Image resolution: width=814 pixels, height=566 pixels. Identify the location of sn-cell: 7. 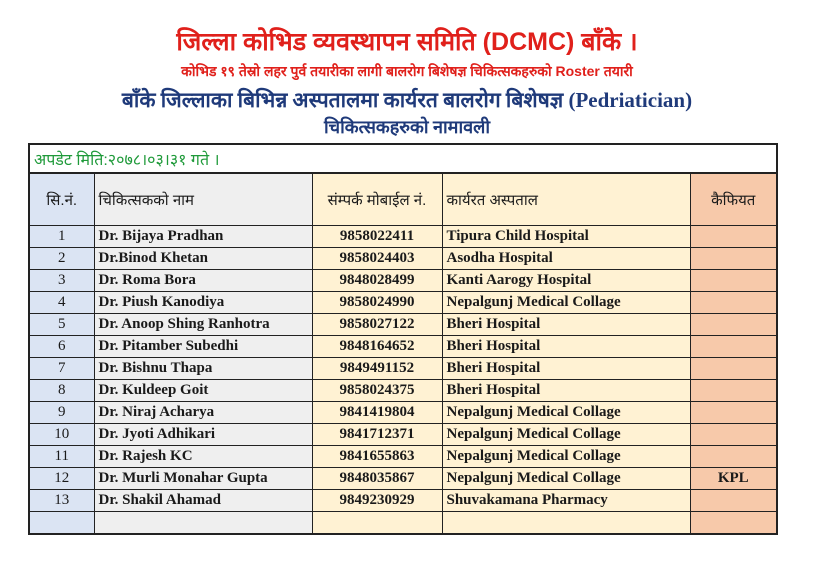
(61, 368).